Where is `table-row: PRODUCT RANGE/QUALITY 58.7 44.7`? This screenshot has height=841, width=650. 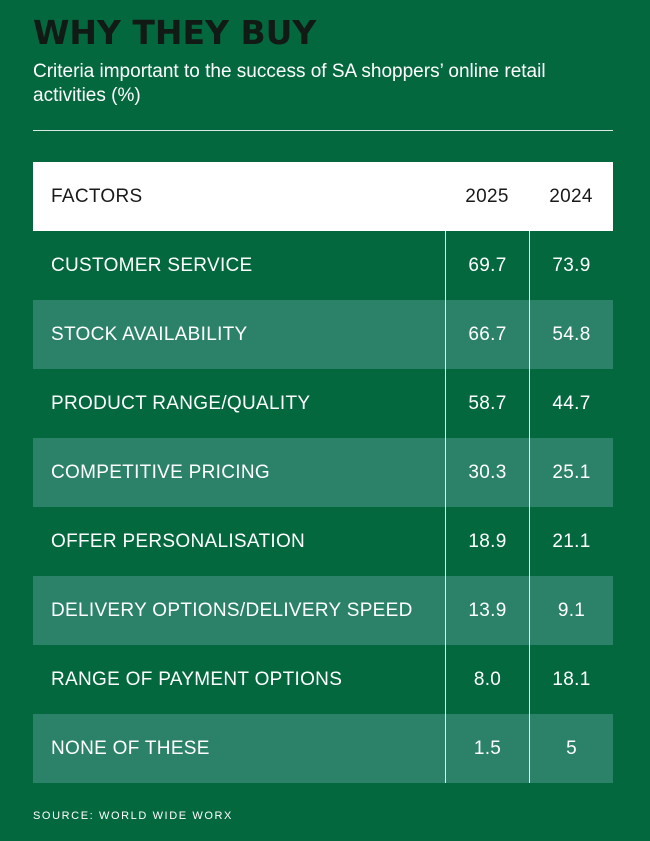 table-row: PRODUCT RANGE/QUALITY 58.7 44.7 is located at coordinates (323, 403).